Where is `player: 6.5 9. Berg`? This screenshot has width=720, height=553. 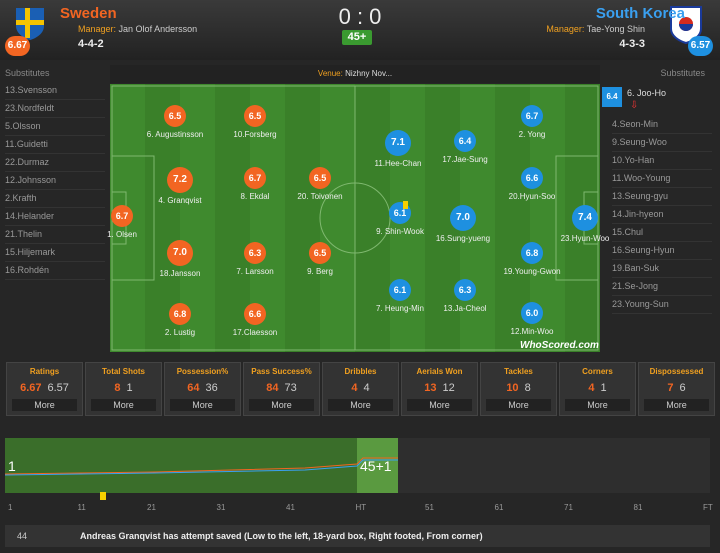 player: 6.5 9. Berg is located at coordinates (320, 259).